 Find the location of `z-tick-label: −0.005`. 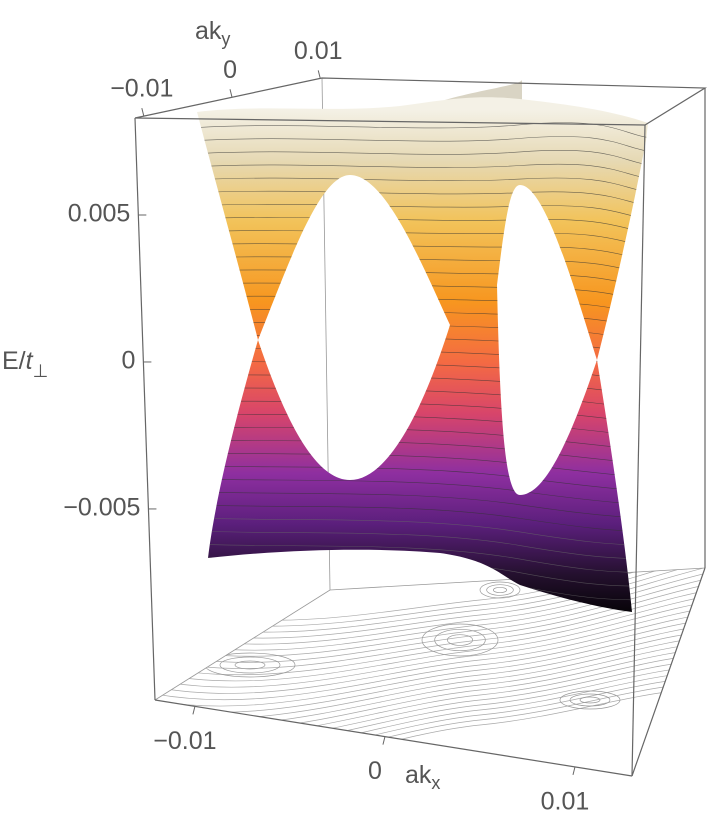

z-tick-label: −0.005 is located at coordinates (101, 508).